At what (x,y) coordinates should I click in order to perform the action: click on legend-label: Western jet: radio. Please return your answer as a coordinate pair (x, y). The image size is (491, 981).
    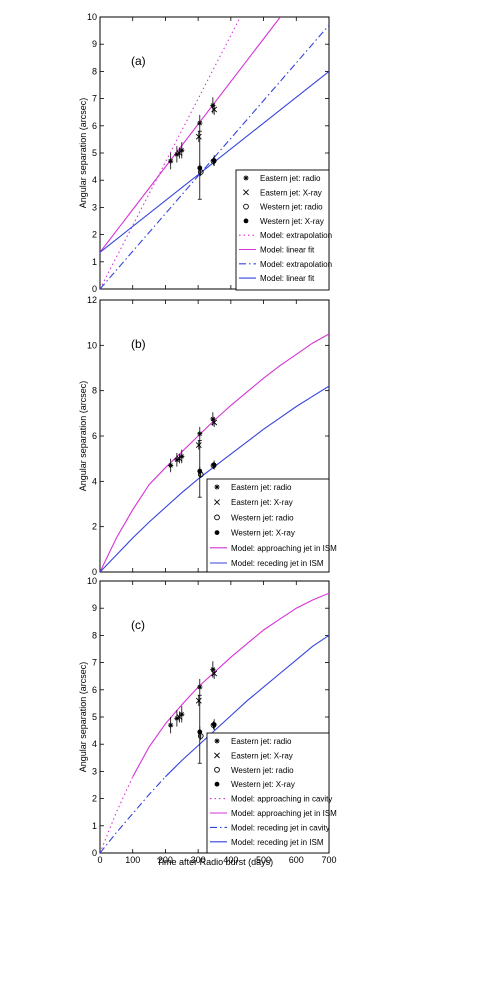
    Looking at the image, I should click on (262, 517).